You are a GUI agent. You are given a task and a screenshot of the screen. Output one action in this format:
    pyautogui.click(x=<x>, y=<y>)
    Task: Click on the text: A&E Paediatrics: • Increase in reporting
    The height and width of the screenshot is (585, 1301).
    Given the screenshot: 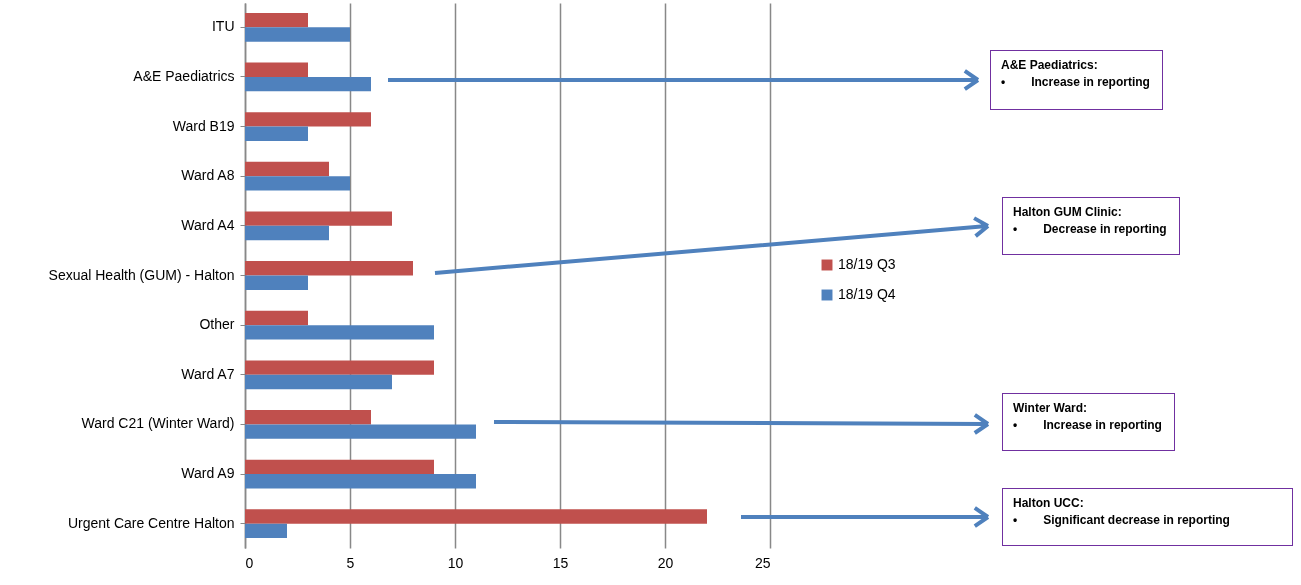 What is the action you would take?
    pyautogui.click(x=1075, y=73)
    